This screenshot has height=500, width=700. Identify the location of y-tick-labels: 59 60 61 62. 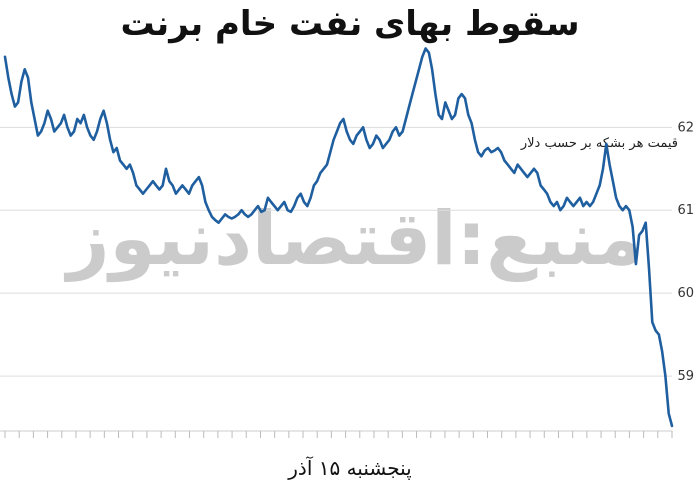
(685, 252).